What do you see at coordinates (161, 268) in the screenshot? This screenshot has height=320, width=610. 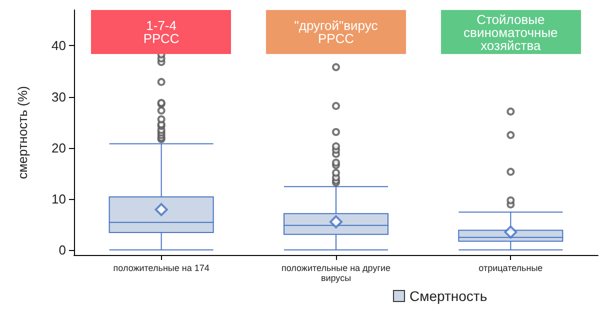 I see `x-tick-label: положительные на 174` at bounding box center [161, 268].